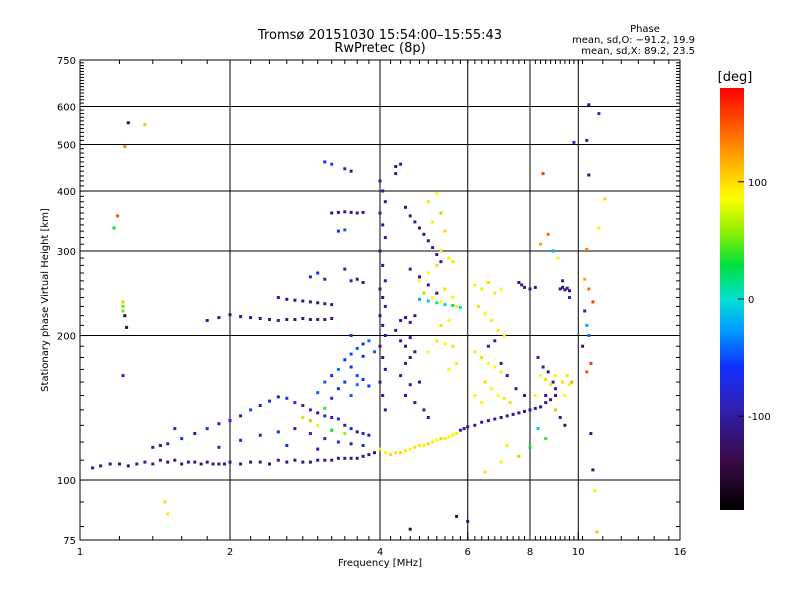 The height and width of the screenshot is (600, 800). Describe the element at coordinates (578, 552) in the screenshot. I see `x-tick-label: 10` at that location.